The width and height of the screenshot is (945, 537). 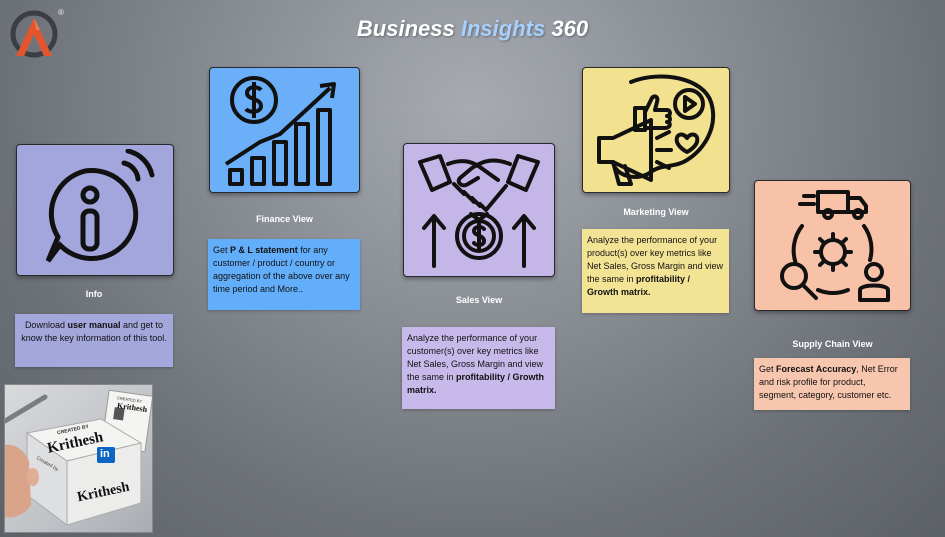 What do you see at coordinates (832, 344) in the screenshot?
I see `supply-chain-label: Supply Chain View` at bounding box center [832, 344].